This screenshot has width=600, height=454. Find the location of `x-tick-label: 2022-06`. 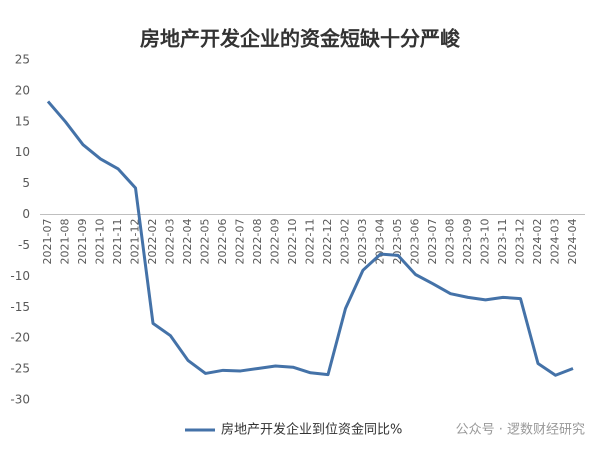

x-tick-label: 2022-06 is located at coordinates (222, 242).